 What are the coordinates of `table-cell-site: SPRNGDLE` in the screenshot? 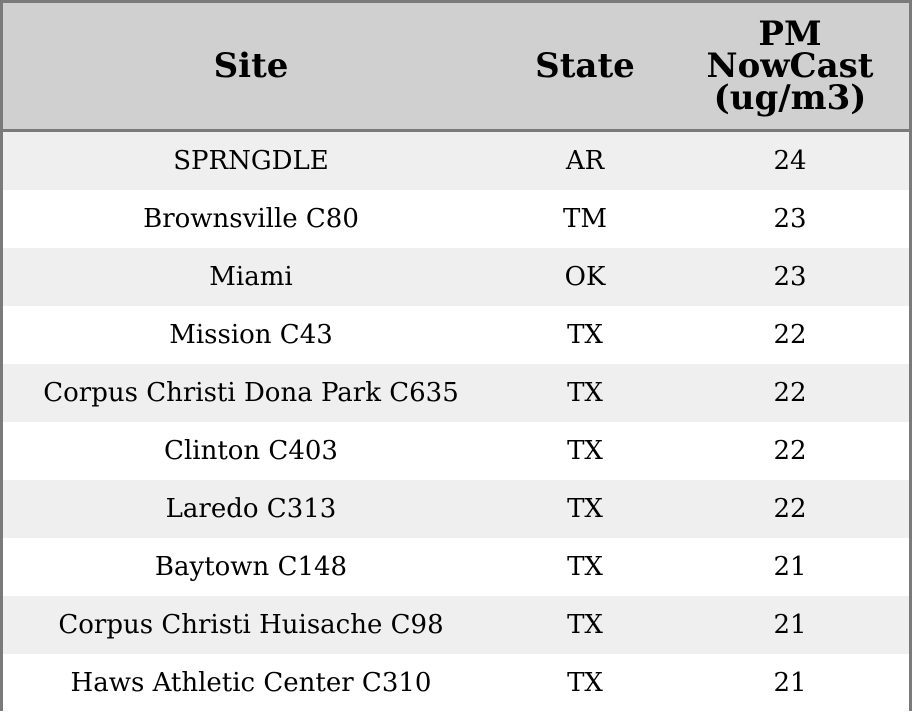 It's located at (251, 161).